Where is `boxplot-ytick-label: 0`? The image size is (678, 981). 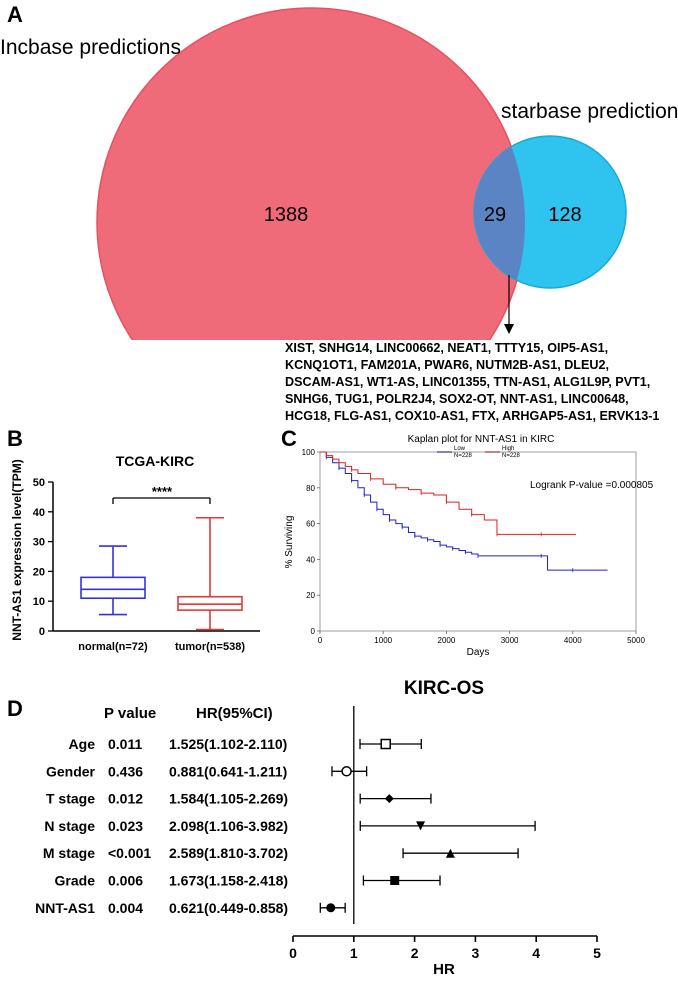
boxplot-ytick-label: 0 is located at coordinates (42, 632).